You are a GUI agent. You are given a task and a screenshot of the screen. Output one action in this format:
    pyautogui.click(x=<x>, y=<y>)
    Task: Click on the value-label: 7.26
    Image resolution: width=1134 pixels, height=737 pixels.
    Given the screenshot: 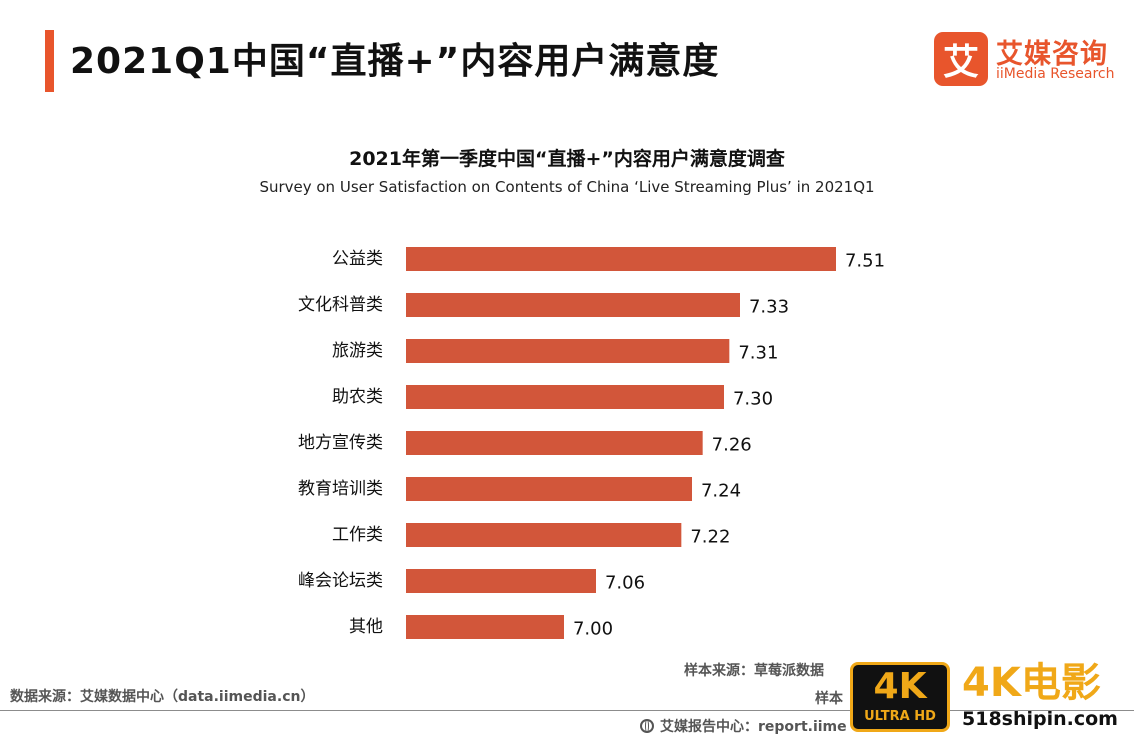 What is the action you would take?
    pyautogui.click(x=732, y=445)
    